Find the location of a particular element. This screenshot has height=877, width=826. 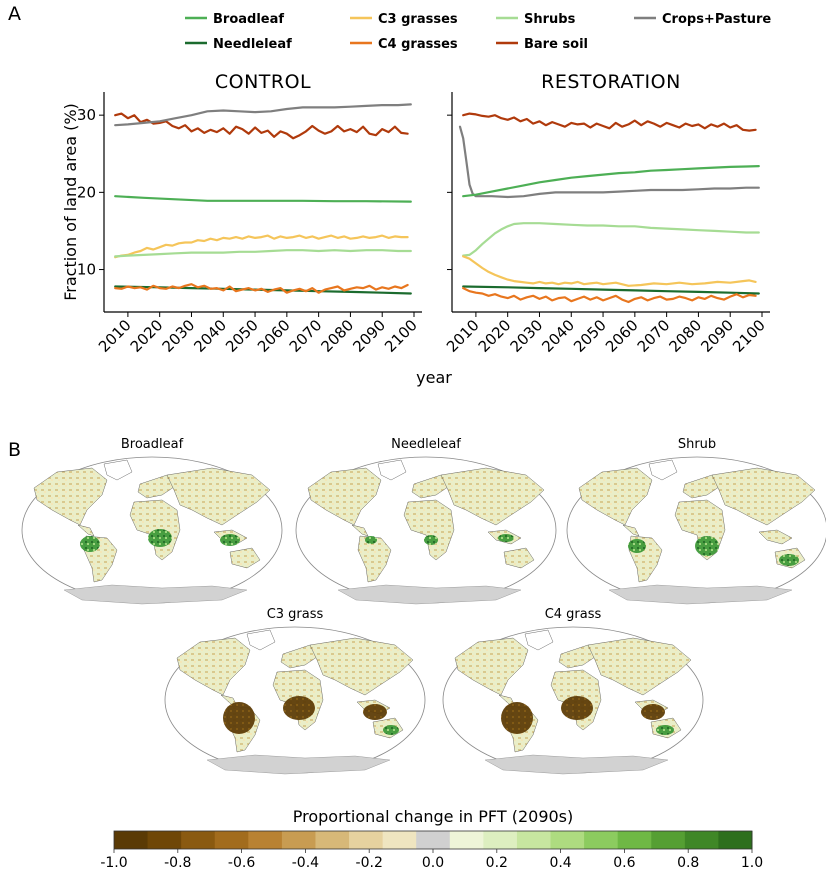

y-tick-label: 10 is located at coordinates (86, 270).